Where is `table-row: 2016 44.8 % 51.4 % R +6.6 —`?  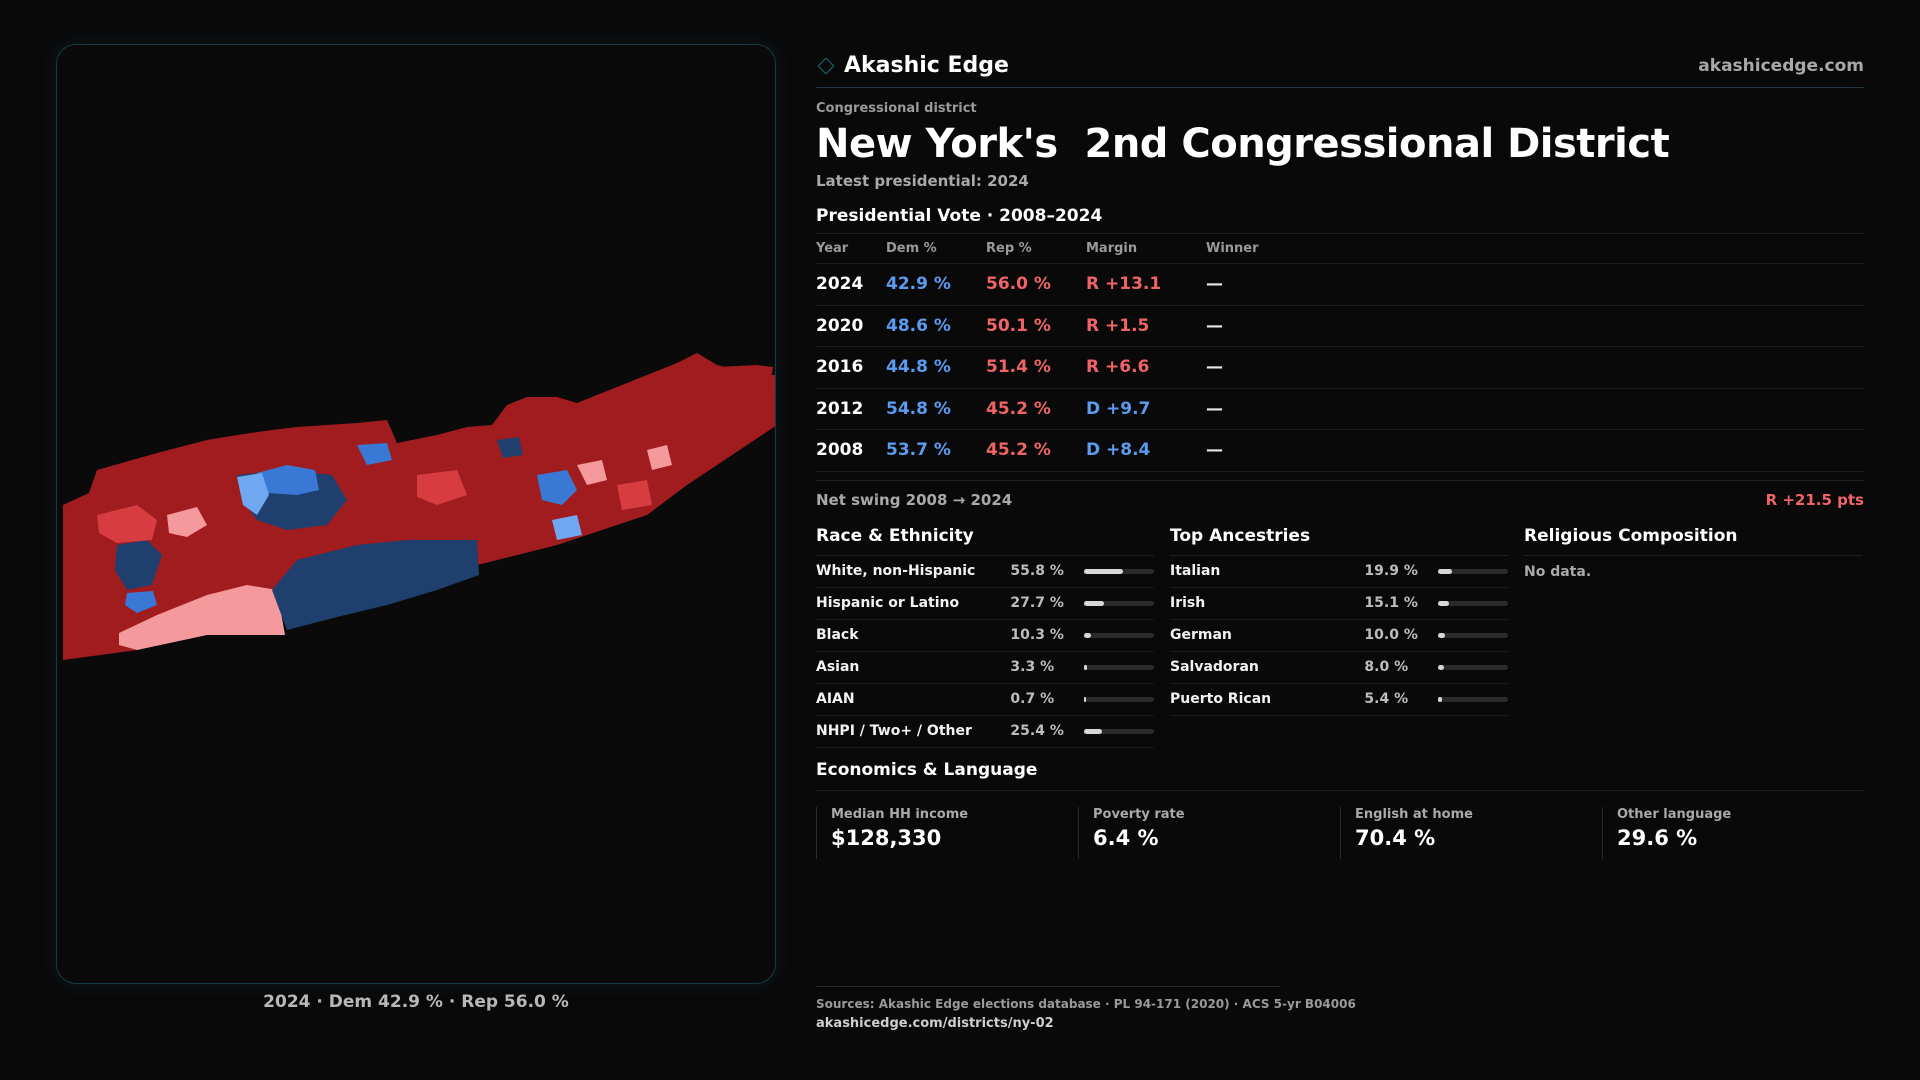
table-row: 2016 44.8 % 51.4 % R +6.6 — is located at coordinates (1340, 367).